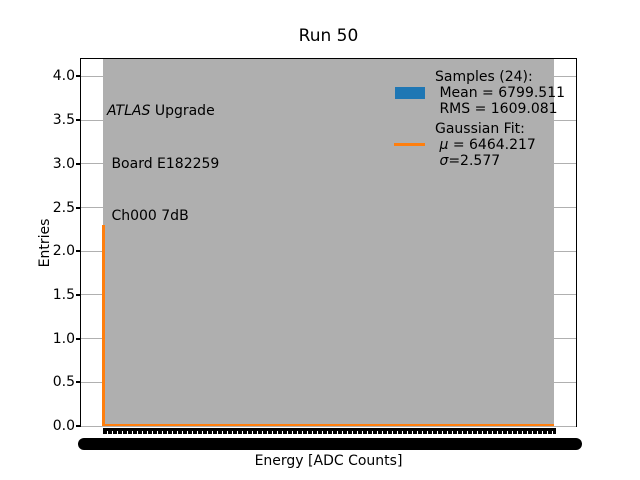  I want to click on annotation-line-2: Board E182259, so click(163, 163).